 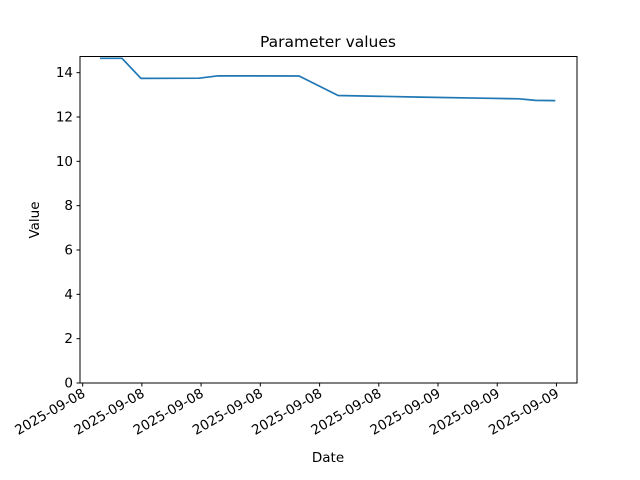 What do you see at coordinates (68, 206) in the screenshot?
I see `y-tick-label: 8` at bounding box center [68, 206].